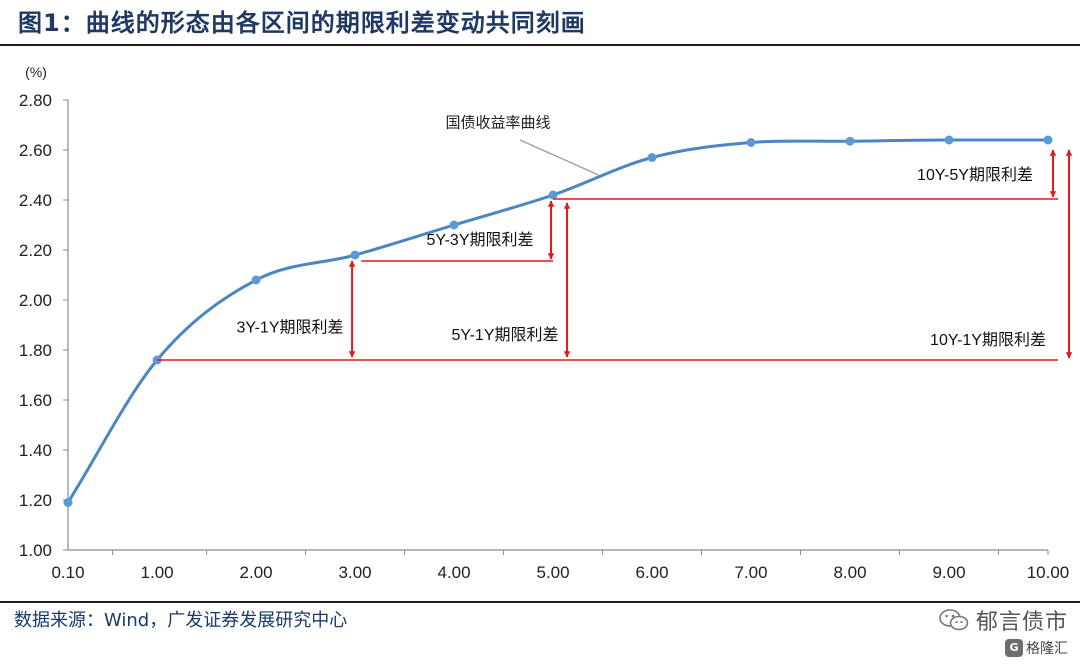  Describe the element at coordinates (988, 340) in the screenshot. I see `spread-label-10y-1y: 10Y-1Y期限利差` at that location.